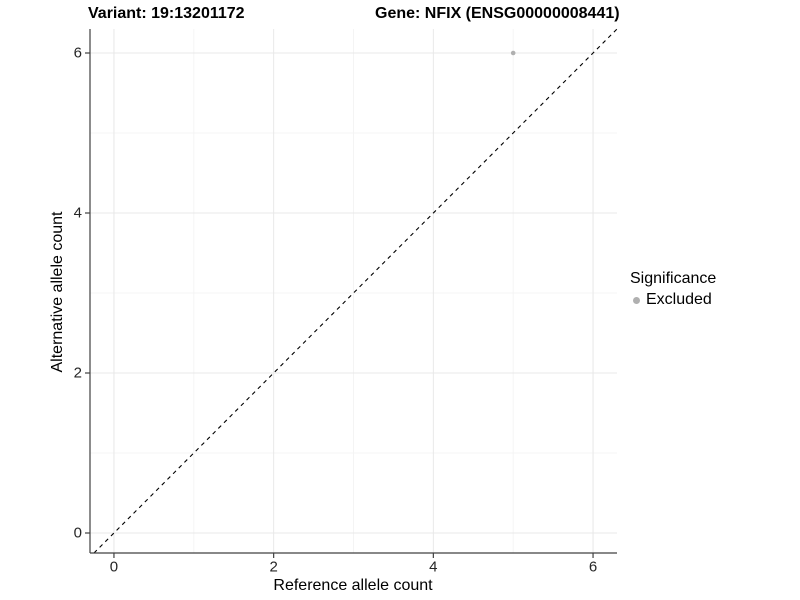 This screenshot has width=800, height=600. I want to click on plot-title-gene: Gene: NFIX (ENSG00000008441), so click(497, 13).